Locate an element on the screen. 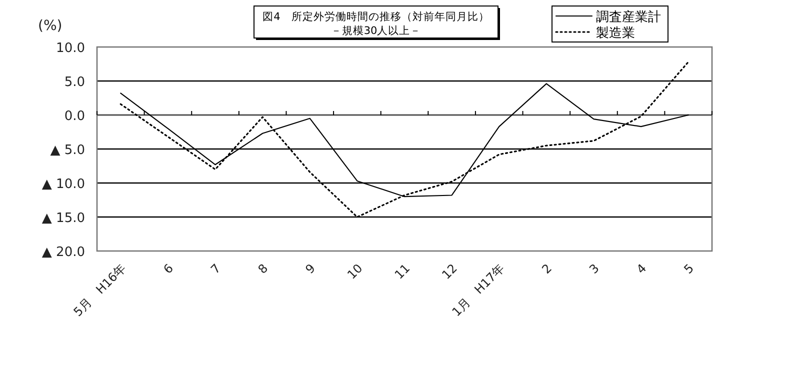 Image resolution: width=800 pixels, height=366 pixels. y-tick-label: ▲ 10.0 is located at coordinates (63, 184).